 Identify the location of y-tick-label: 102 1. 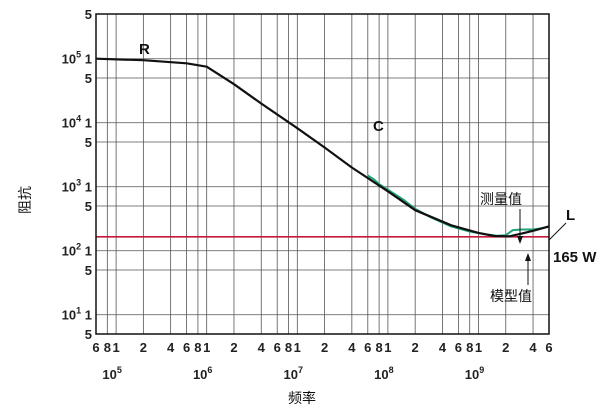
(77, 250).